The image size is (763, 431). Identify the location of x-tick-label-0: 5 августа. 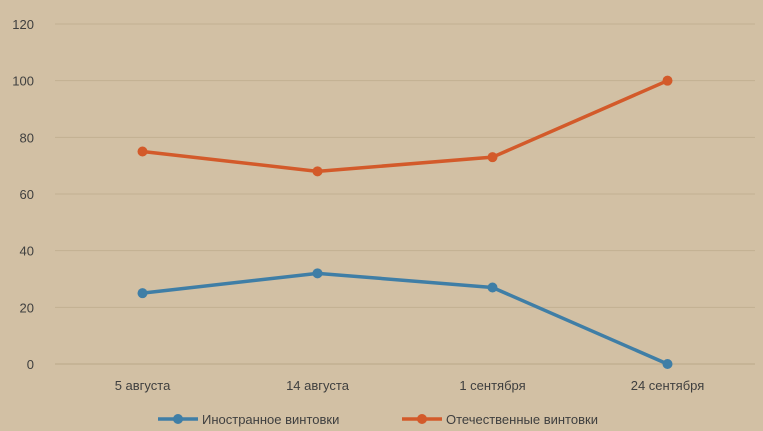
(143, 385).